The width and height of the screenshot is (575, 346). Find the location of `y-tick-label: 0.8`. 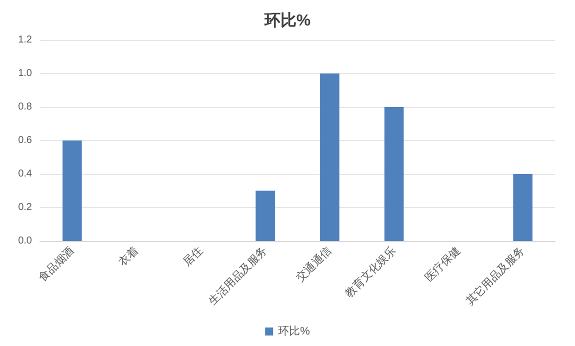

y-tick-label: 0.8 is located at coordinates (25, 107).